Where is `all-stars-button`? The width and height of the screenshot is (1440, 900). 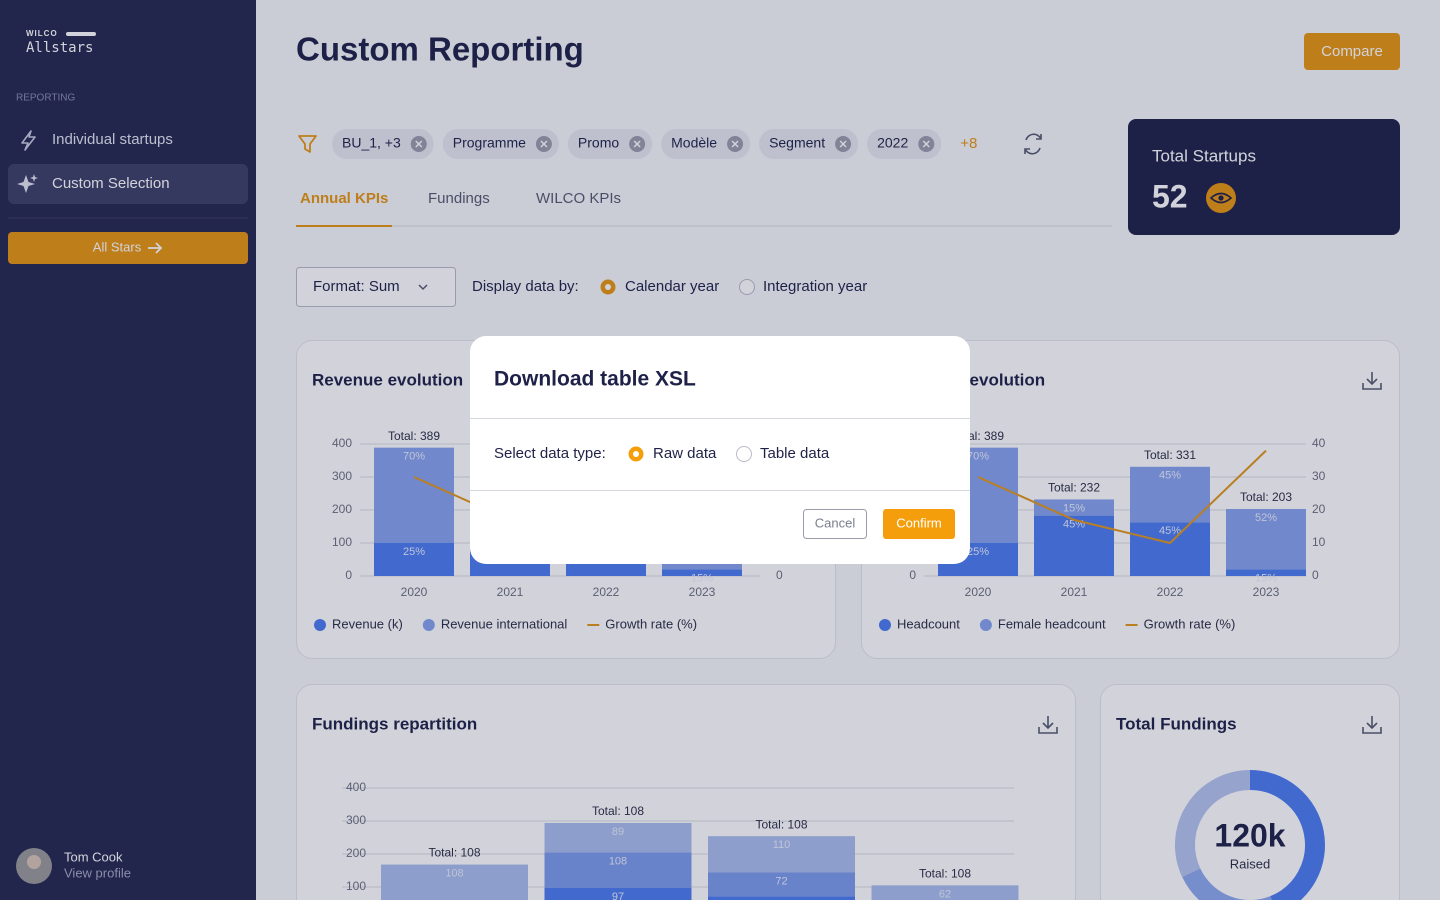 all-stars-button is located at coordinates (128, 248).